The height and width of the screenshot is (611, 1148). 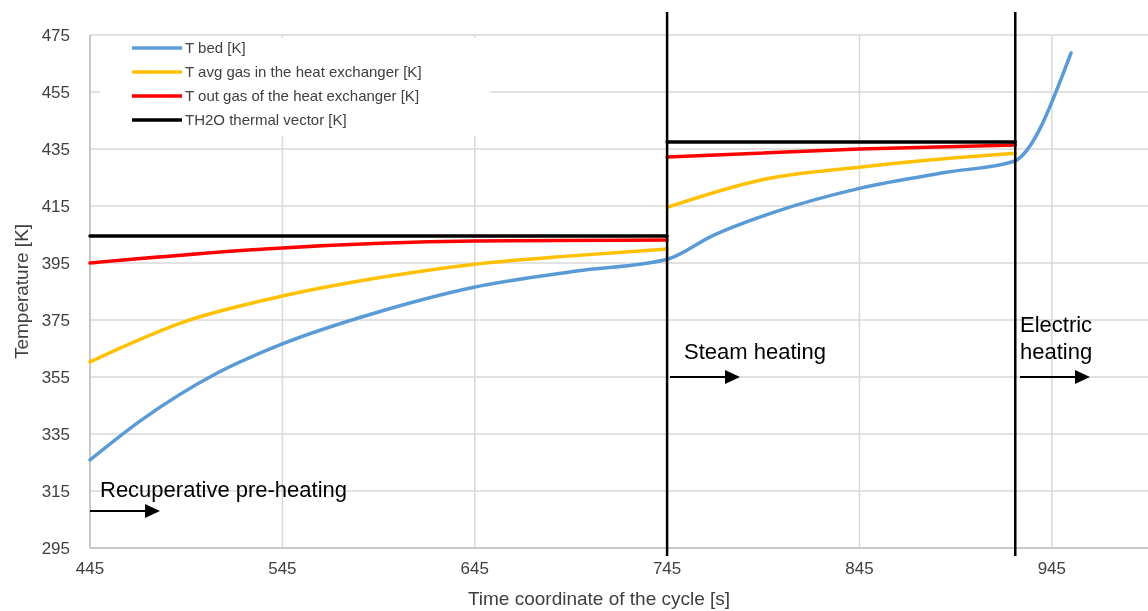 What do you see at coordinates (55, 92) in the screenshot?
I see `y-tick-label: 455` at bounding box center [55, 92].